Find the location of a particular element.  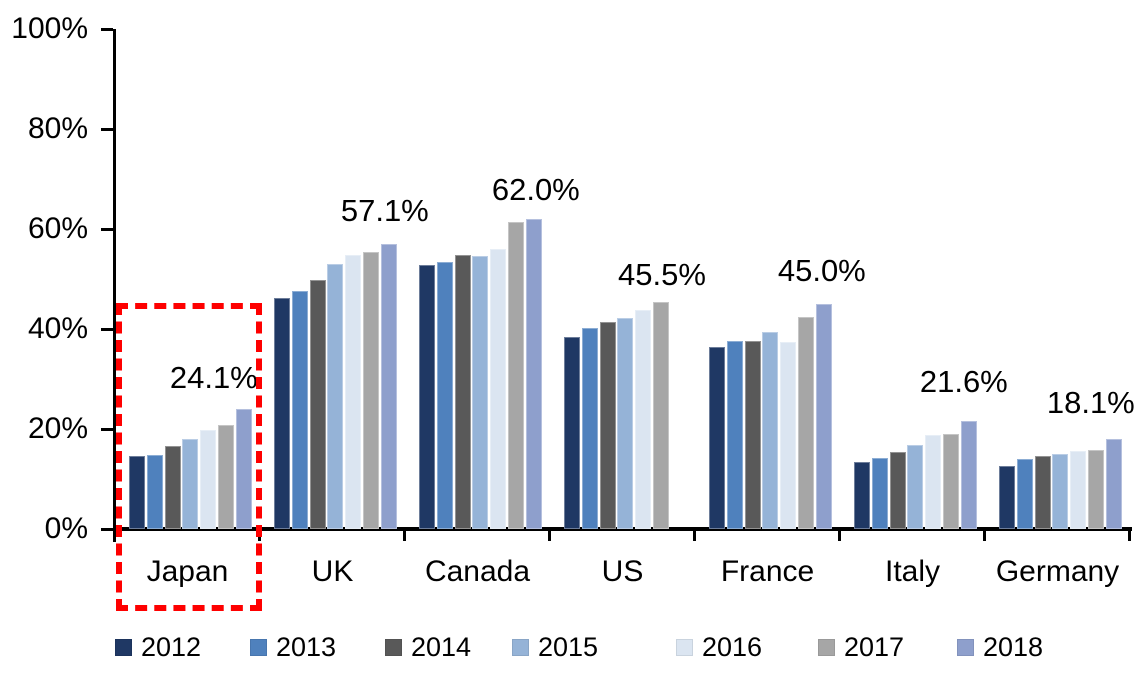

bar-italy-2018 is located at coordinates (968, 475).